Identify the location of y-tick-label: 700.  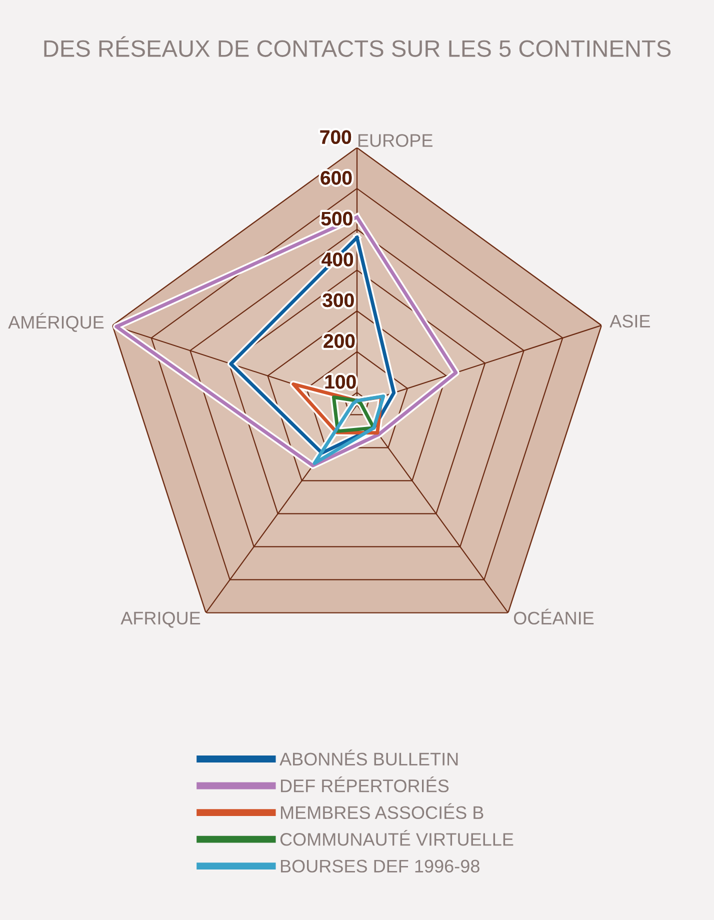
(336, 137).